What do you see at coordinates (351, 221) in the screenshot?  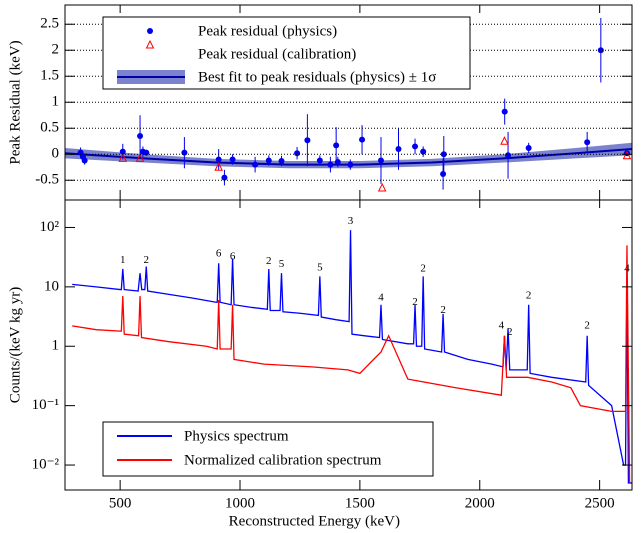 I see `peak-label: 3` at bounding box center [351, 221].